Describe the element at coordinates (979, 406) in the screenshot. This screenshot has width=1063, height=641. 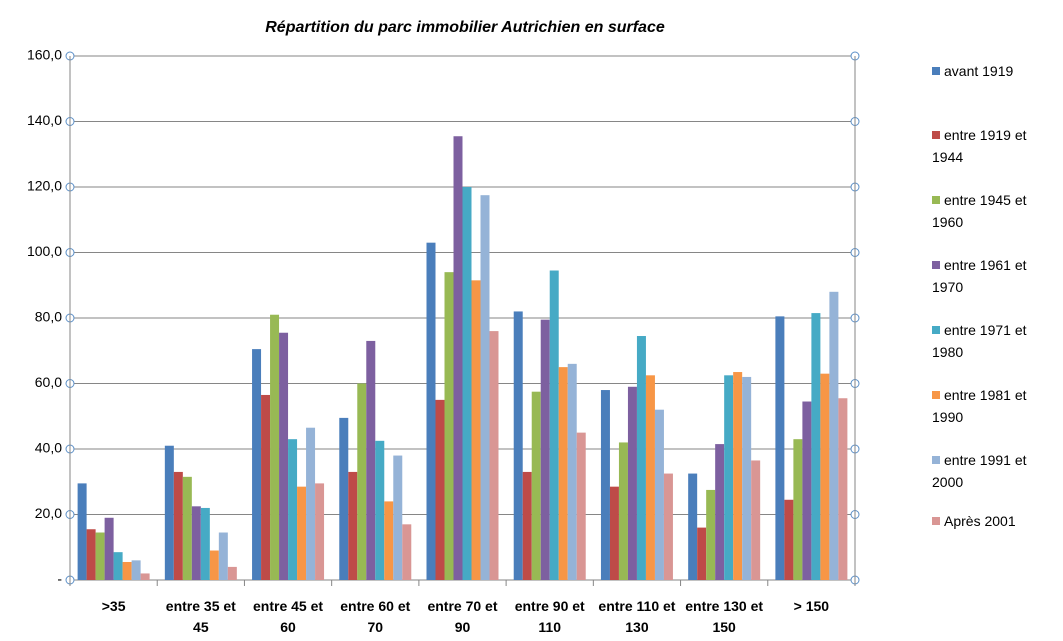
I see `legend-label: entre 1981 et 1990` at that location.